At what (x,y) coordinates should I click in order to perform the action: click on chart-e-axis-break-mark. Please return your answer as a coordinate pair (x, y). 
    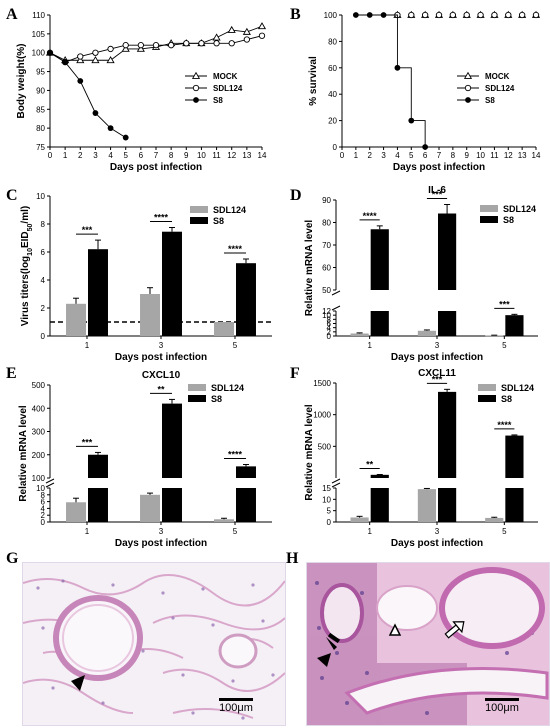
    Looking at the image, I should click on (50, 481).